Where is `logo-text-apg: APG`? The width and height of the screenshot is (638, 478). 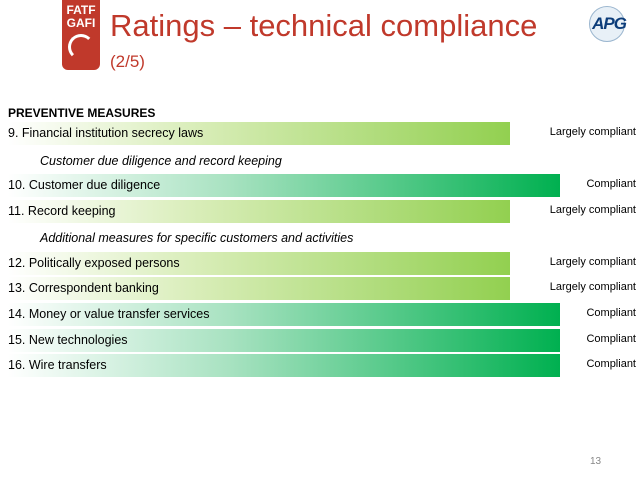
logo-text-apg: APG is located at coordinates (609, 23).